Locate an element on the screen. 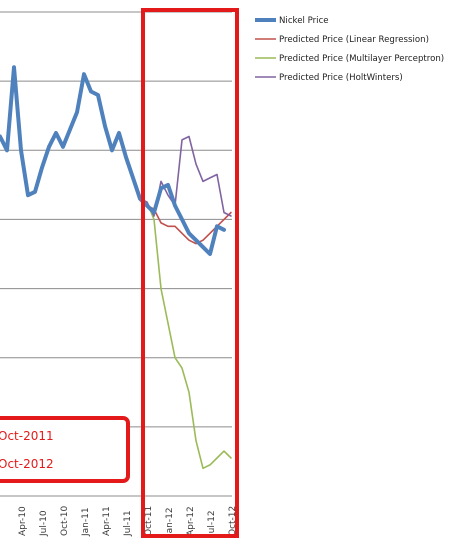  legend-label: Predicted Price (HoltWinters) is located at coordinates (341, 78).